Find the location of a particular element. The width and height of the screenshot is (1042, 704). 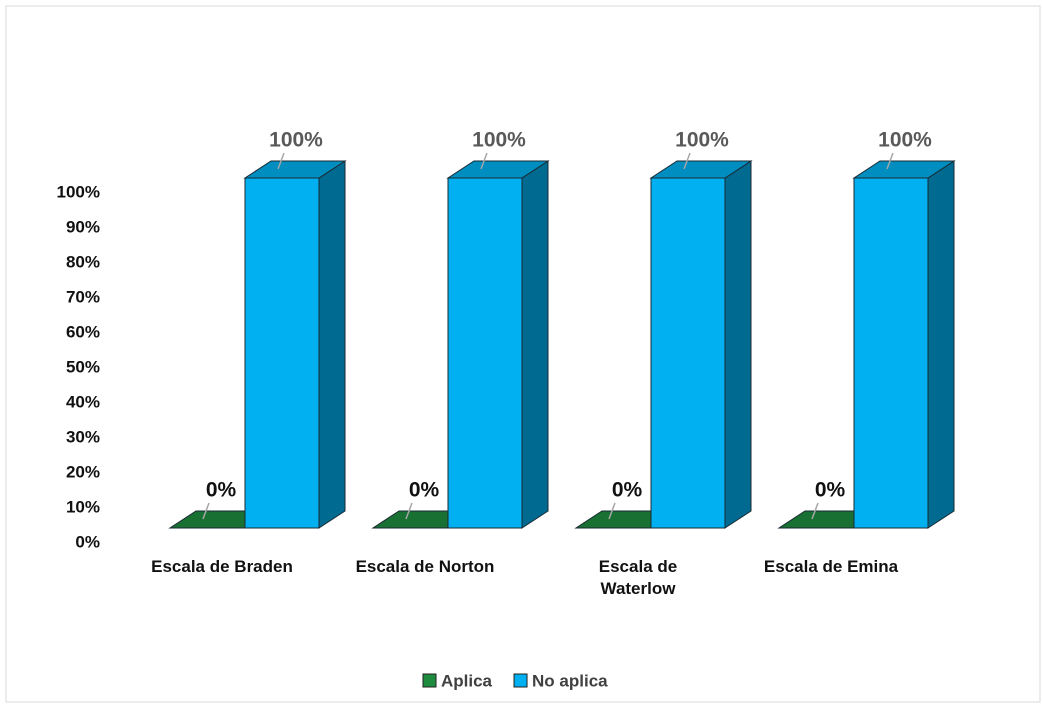

x-tick-label: Escala de Braden is located at coordinates (222, 566).